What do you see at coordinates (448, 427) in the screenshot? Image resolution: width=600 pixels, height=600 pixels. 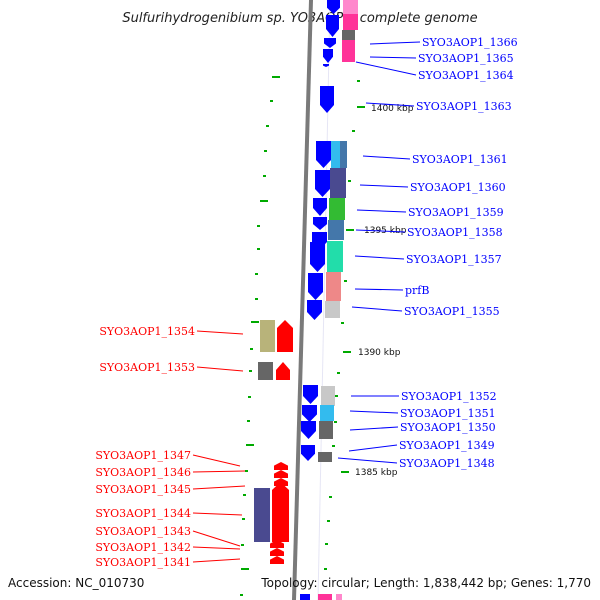 I see `gene-label-reverse: SYO3AOP1_1350` at bounding box center [448, 427].